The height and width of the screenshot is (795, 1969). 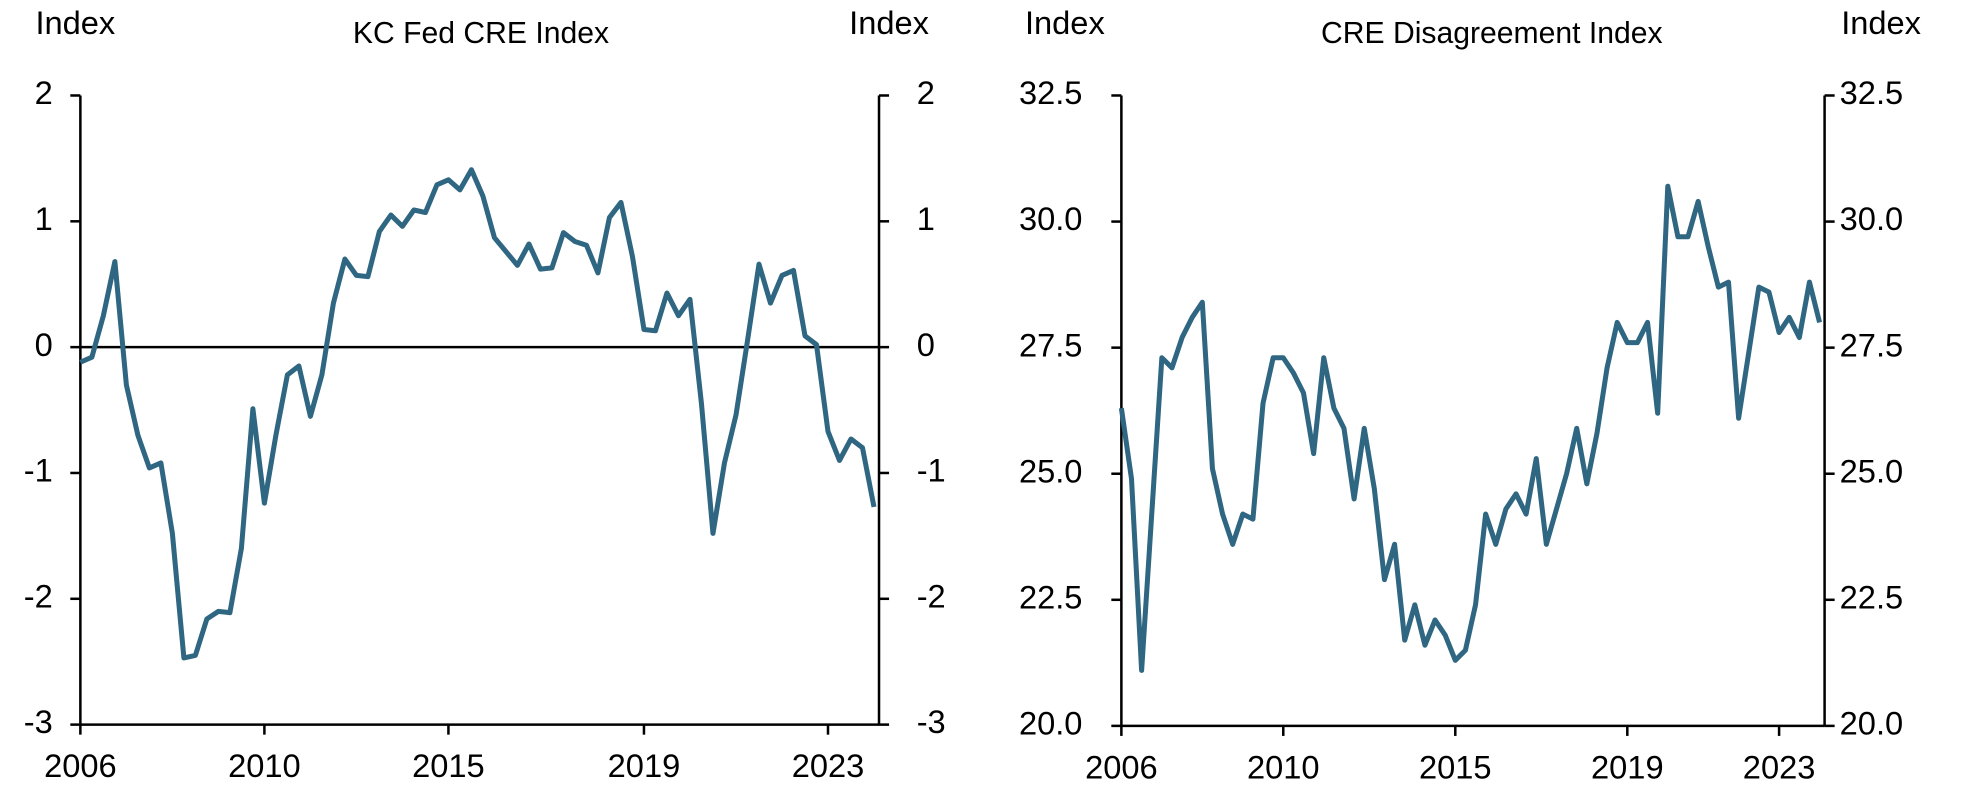 What do you see at coordinates (926, 92) in the screenshot?
I see `y2-tick-label: 2` at bounding box center [926, 92].